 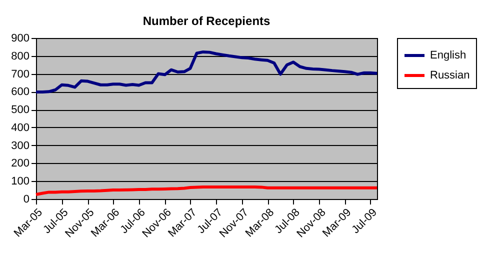 I want to click on y-tick-label: 900, so click(x=20, y=38).